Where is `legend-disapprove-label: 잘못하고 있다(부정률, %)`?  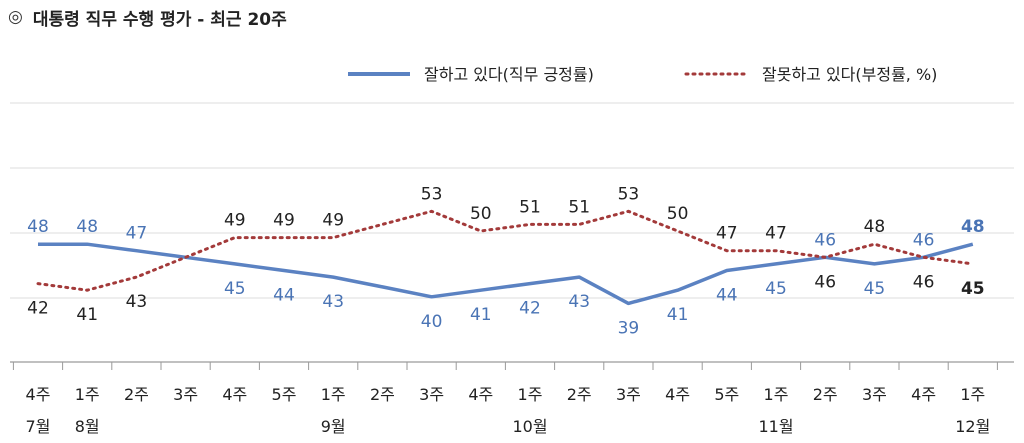
legend-disapprove-label: 잘못하고 있다(부정률, %) is located at coordinates (849, 74).